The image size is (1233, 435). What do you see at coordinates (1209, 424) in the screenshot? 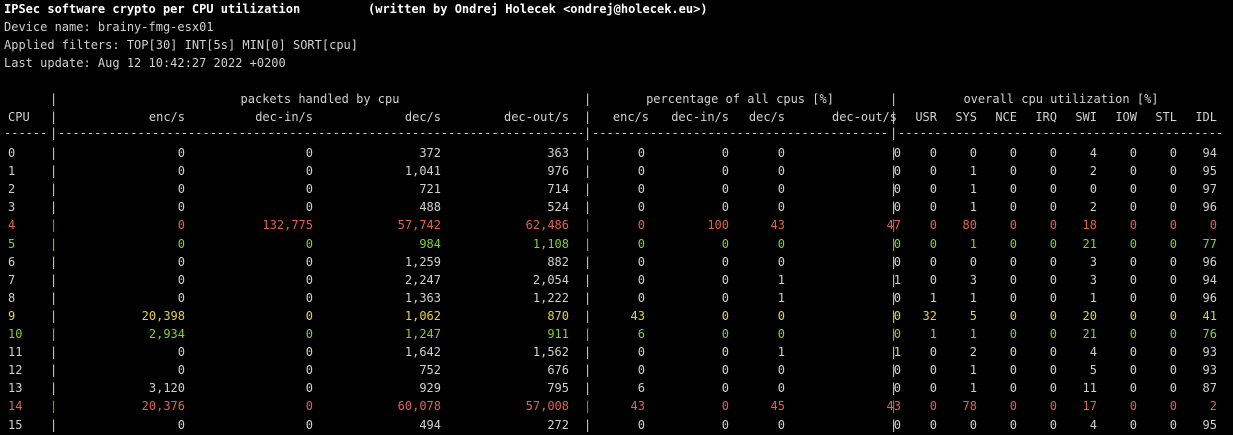
I see `cell-idl: 95` at bounding box center [1209, 424].